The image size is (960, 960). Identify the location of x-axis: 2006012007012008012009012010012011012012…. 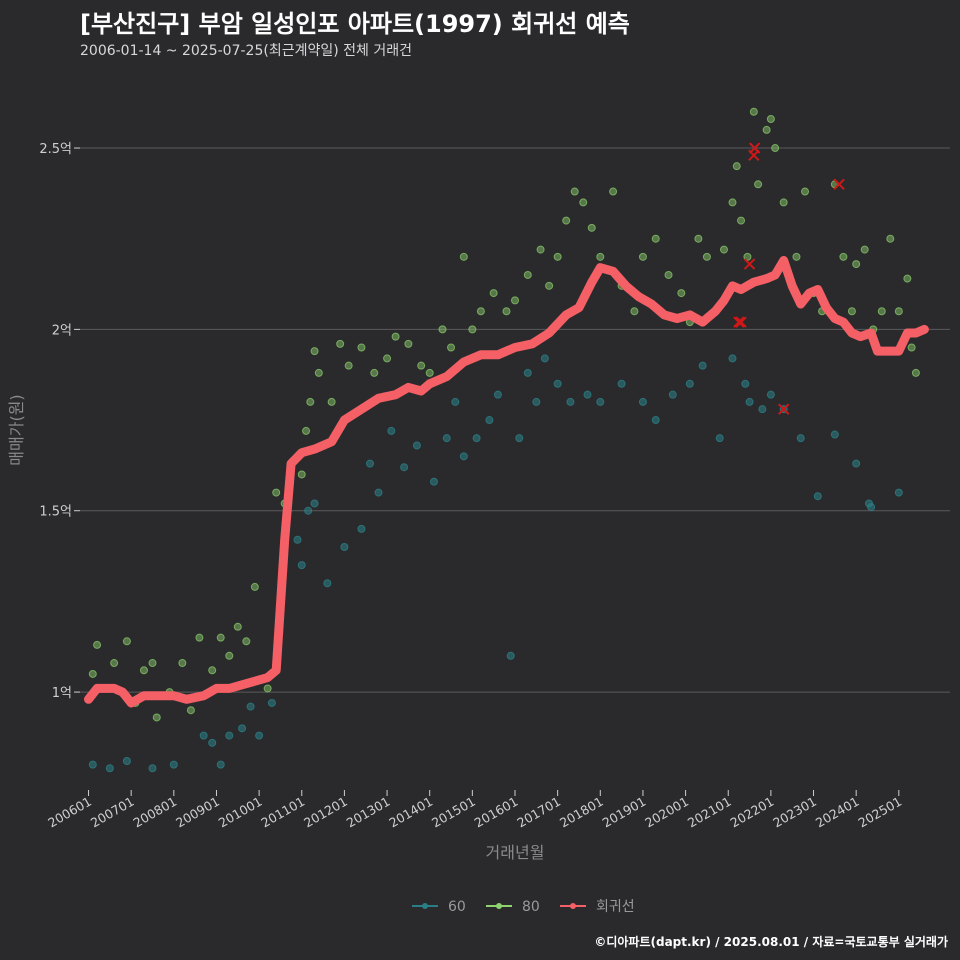
(474, 810).